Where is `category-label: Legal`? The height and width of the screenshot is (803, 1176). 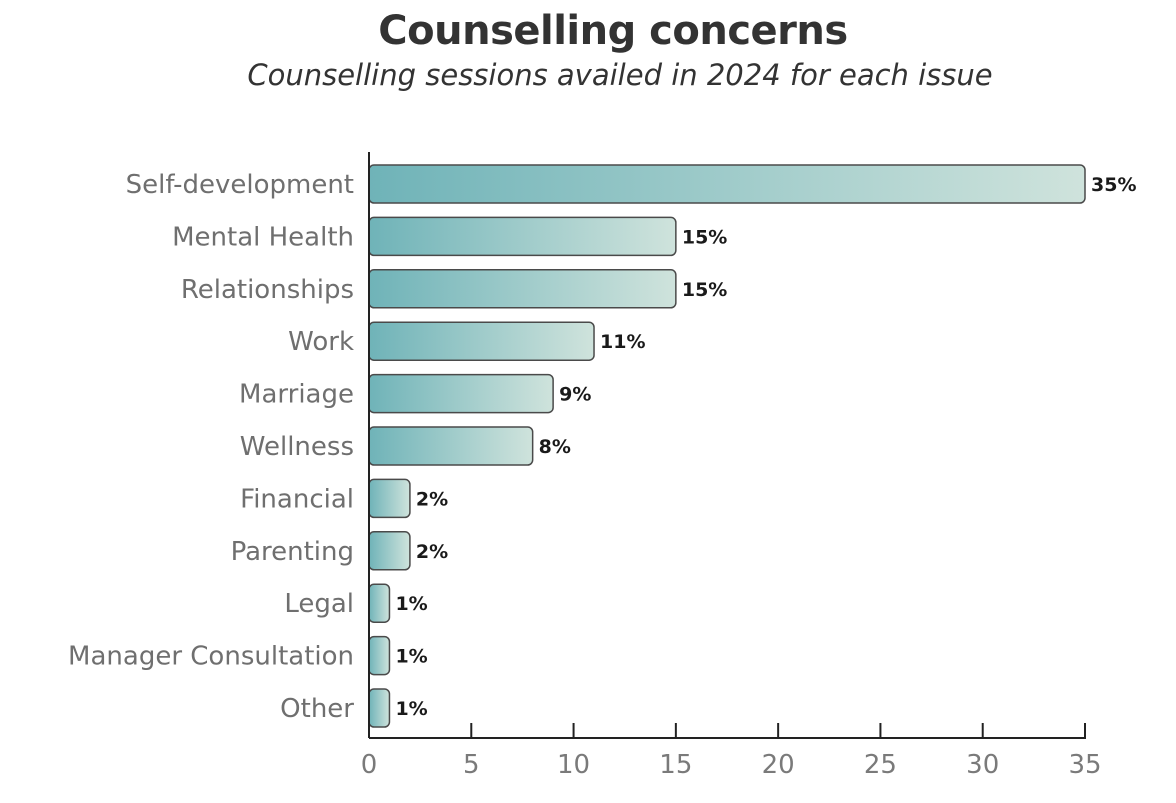
category-label: Legal is located at coordinates (319, 604).